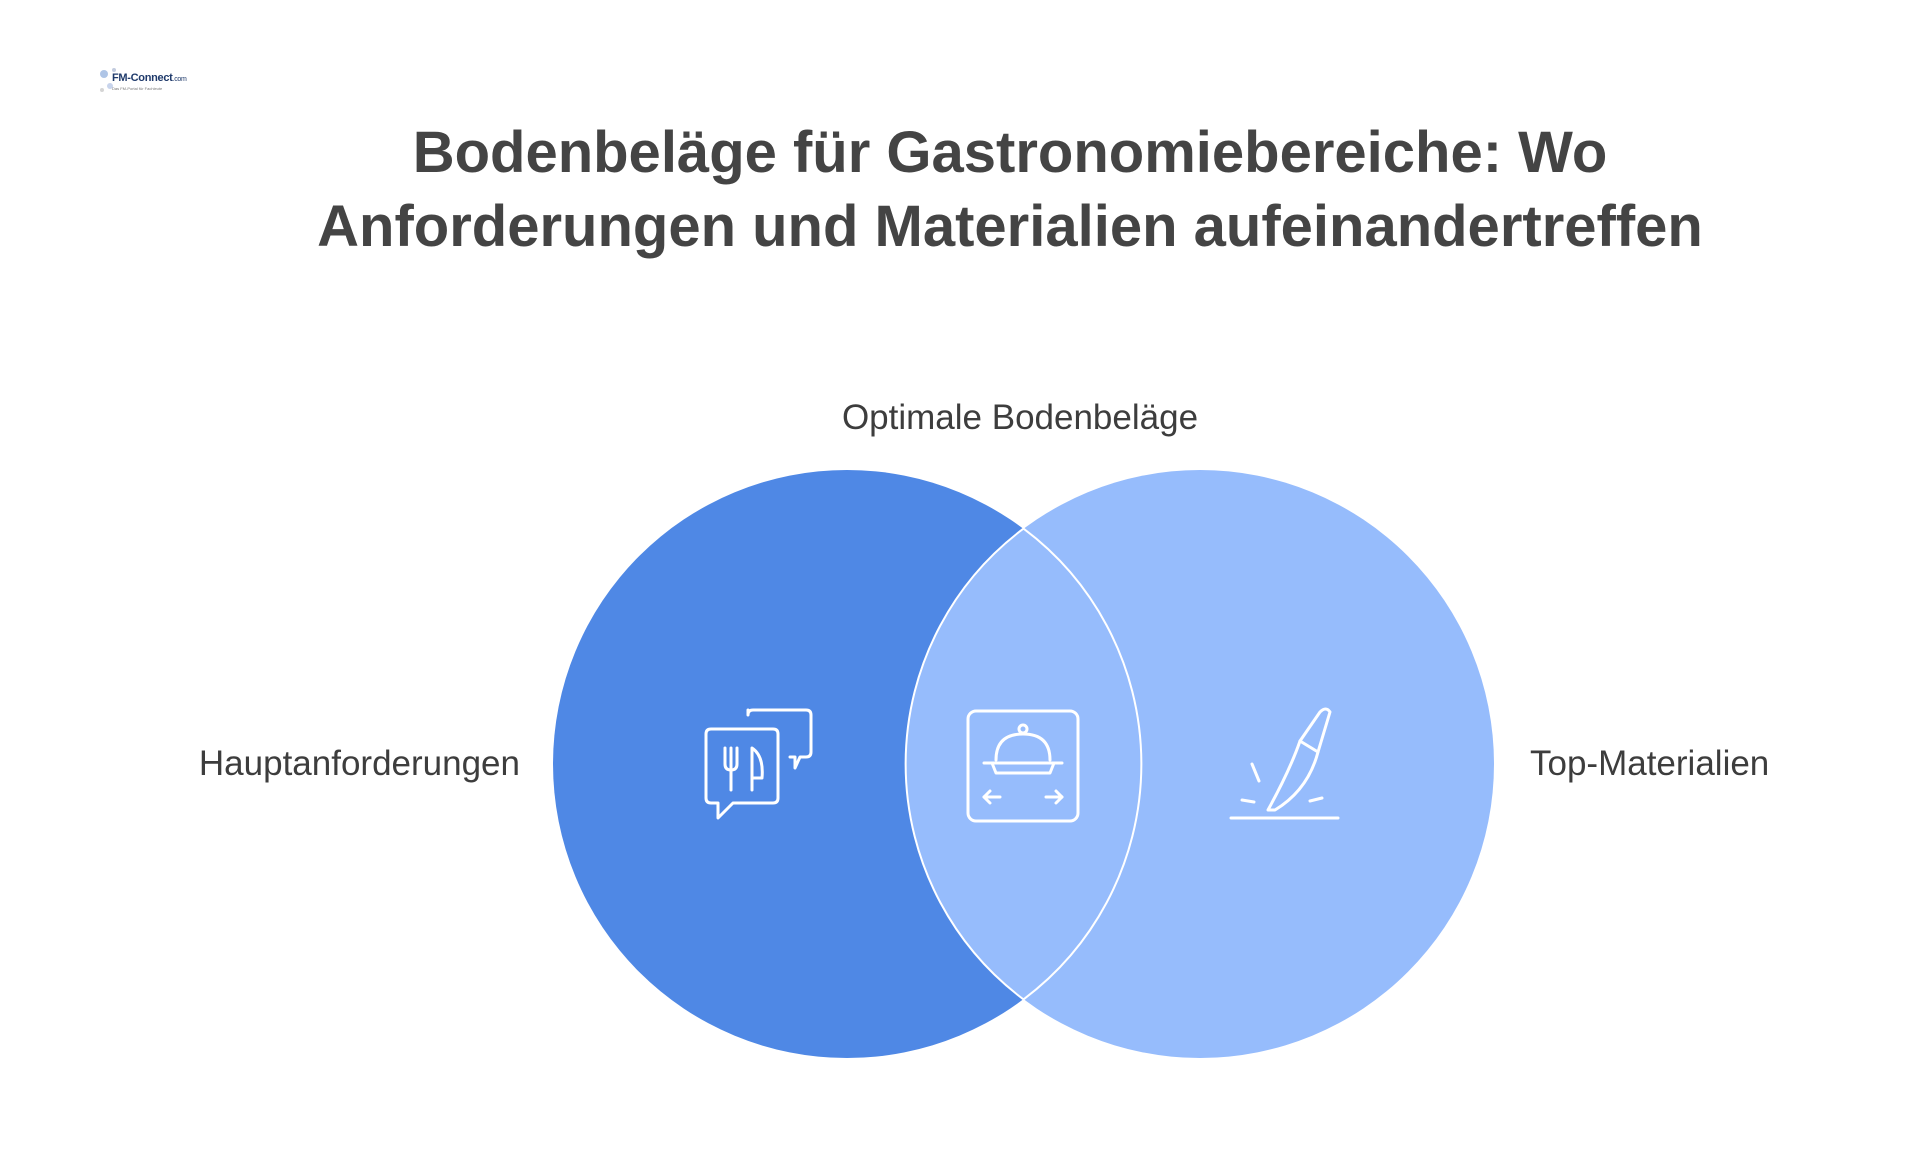 Image resolution: width=1920 pixels, height=1171 pixels. What do you see at coordinates (359, 763) in the screenshot?
I see `left-circle-label: Hauptanforderungen` at bounding box center [359, 763].